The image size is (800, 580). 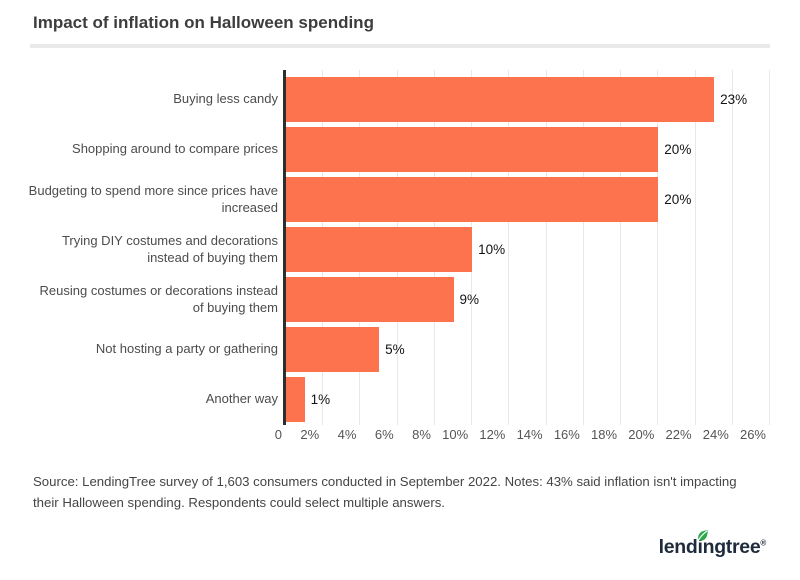 What do you see at coordinates (641, 434) in the screenshot?
I see `x-tick-label: 20%` at bounding box center [641, 434].